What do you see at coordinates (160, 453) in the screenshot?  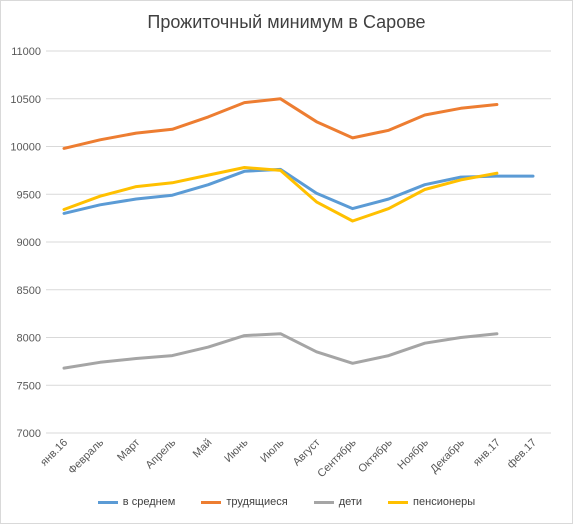 I see `x-tick-label: Апрель` at bounding box center [160, 453].